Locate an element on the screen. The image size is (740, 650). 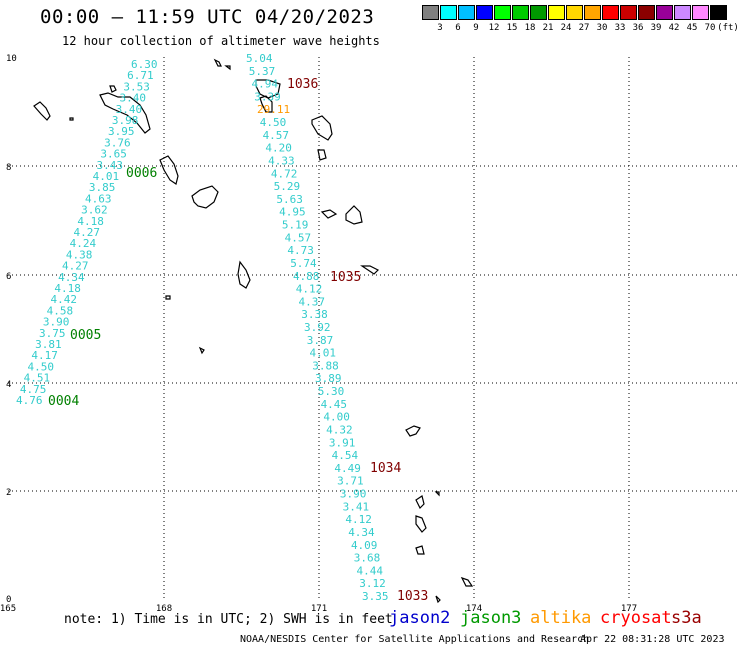
track-left-value: 4.50 is located at coordinates (41, 366).